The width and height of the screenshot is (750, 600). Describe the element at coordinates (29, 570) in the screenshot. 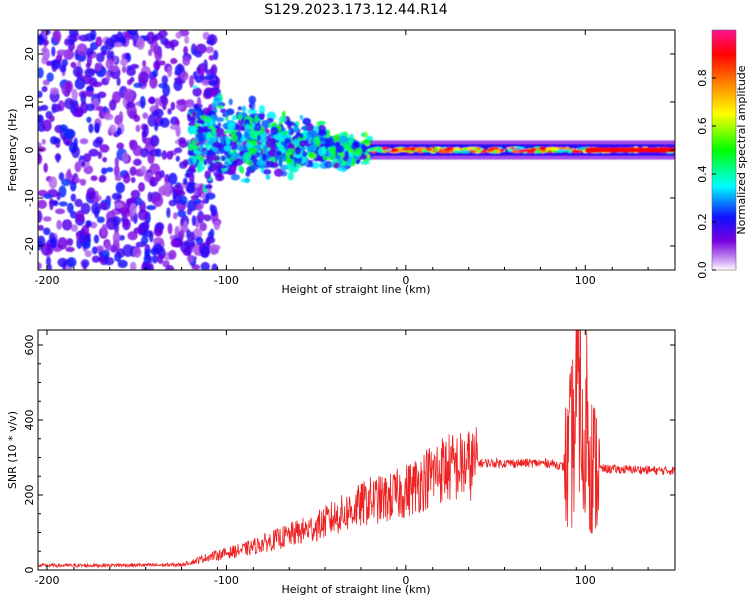

I see `snr-ytick-label: 0` at that location.